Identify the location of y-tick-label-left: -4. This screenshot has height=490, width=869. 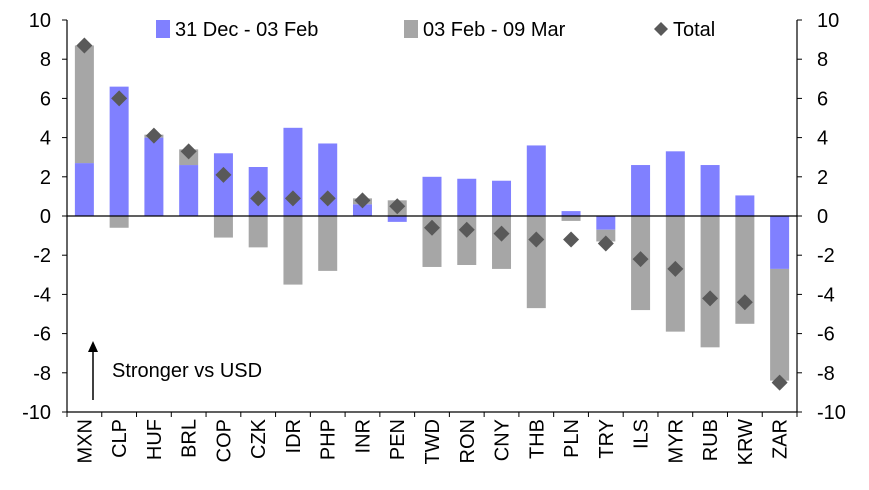
(42, 295).